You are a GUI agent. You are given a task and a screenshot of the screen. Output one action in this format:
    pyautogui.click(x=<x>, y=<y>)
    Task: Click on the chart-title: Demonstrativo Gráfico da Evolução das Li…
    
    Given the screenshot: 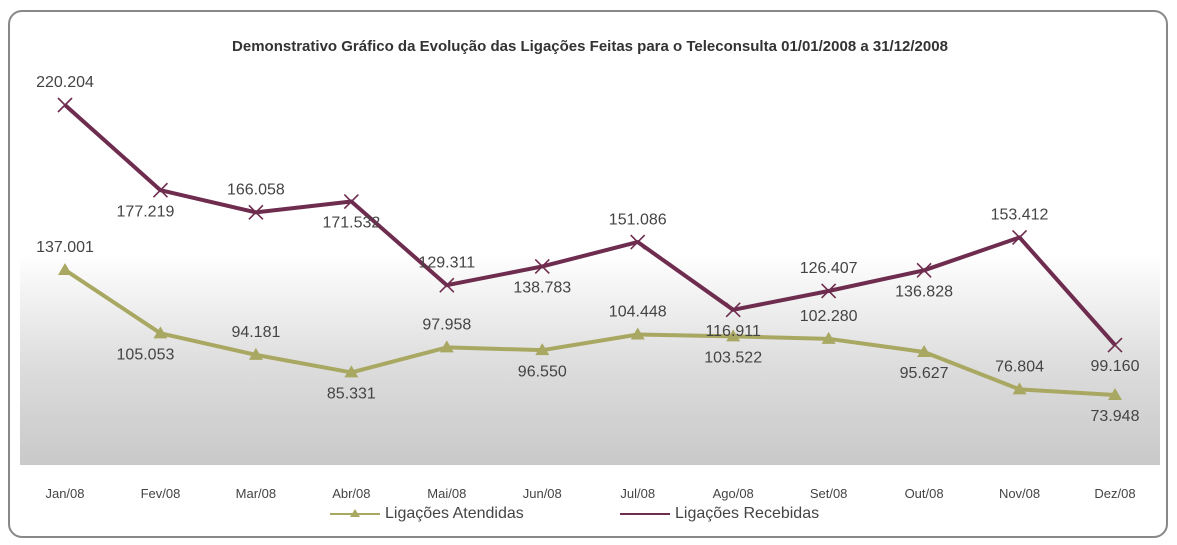 What is the action you would take?
    pyautogui.click(x=590, y=46)
    